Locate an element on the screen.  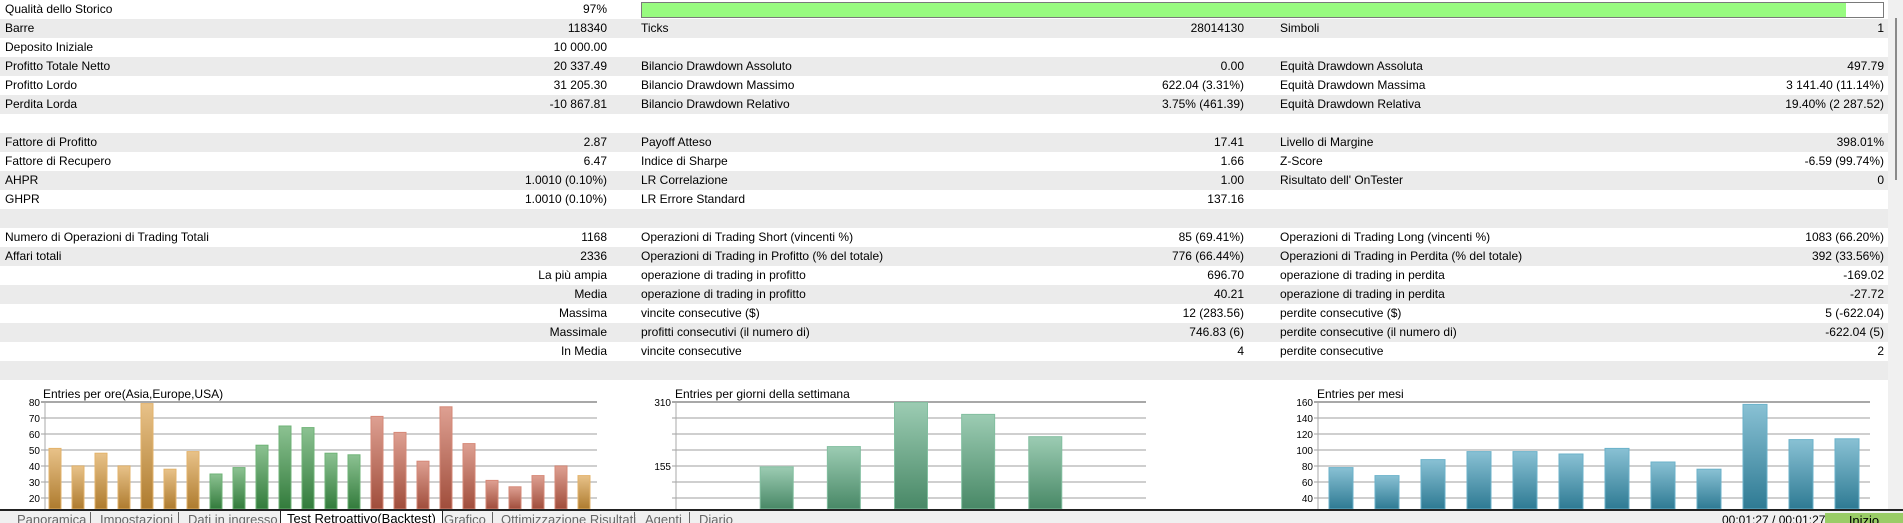
stat-value: -6.59 (99.74%) is located at coordinates (1844, 161).